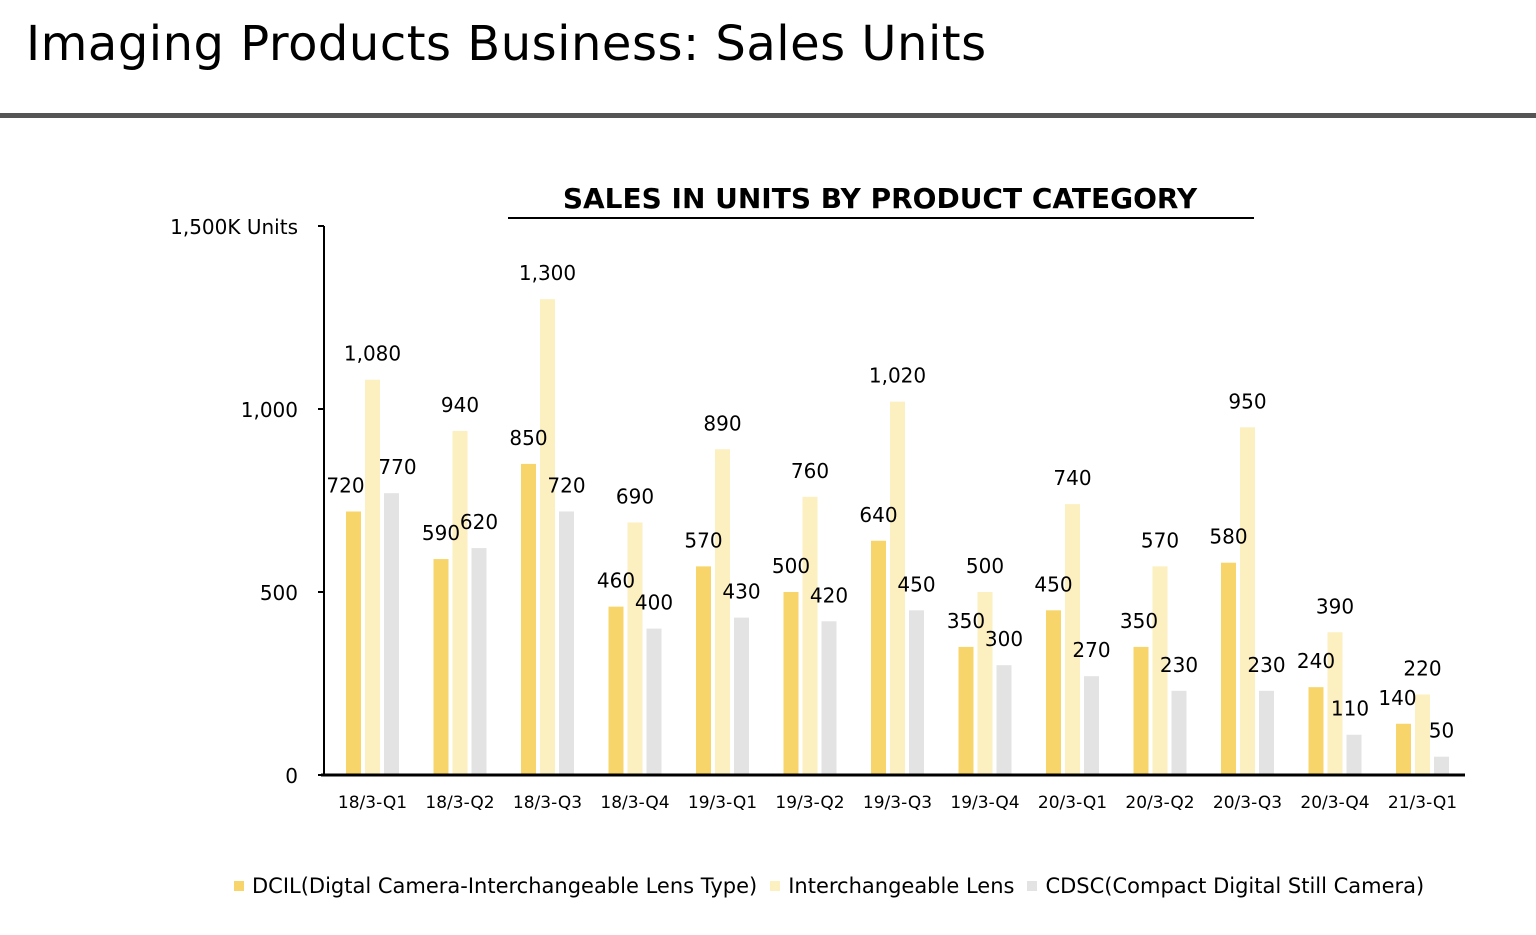  I want to click on data-label-lens: 220, so click(1422, 668).